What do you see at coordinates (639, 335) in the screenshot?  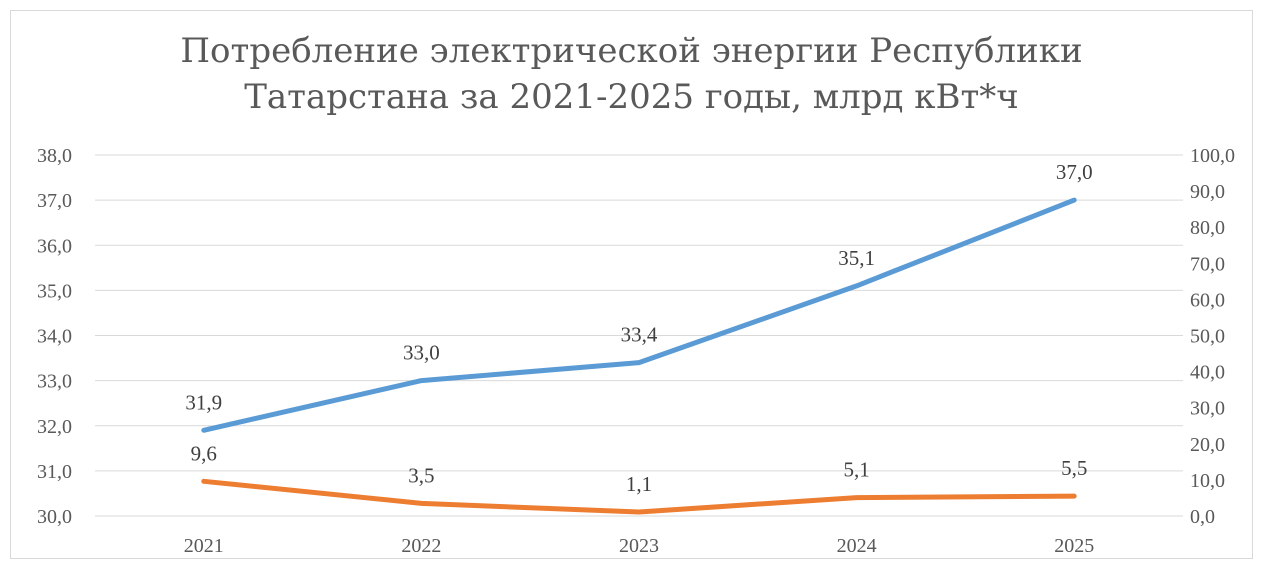 I see `data-label: 33,4` at bounding box center [639, 335].